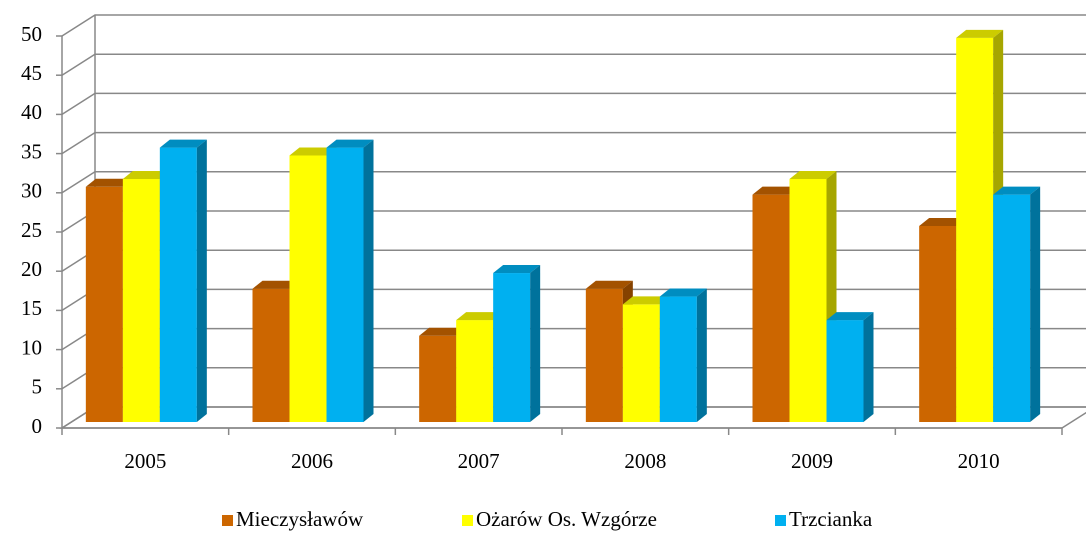  What do you see at coordinates (812, 461) in the screenshot?
I see `x-tick-label: 2009` at bounding box center [812, 461].